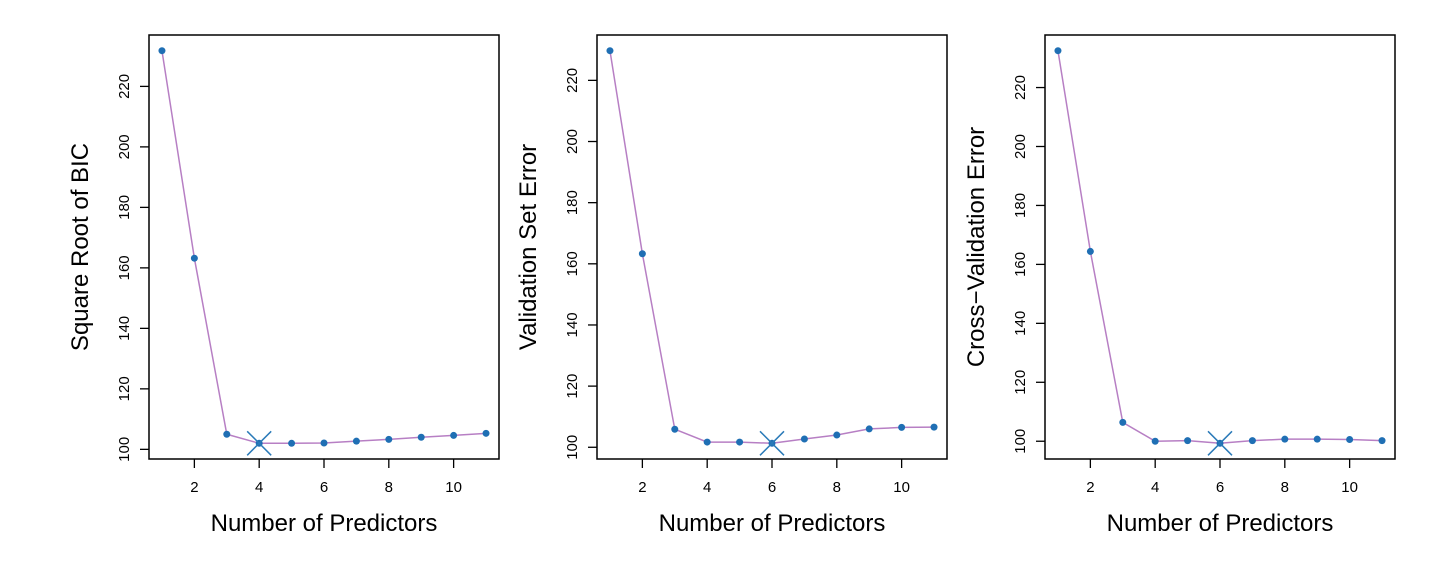  Describe the element at coordinates (80, 247) in the screenshot. I see `y-axis-label: Square Root of BIC` at that location.